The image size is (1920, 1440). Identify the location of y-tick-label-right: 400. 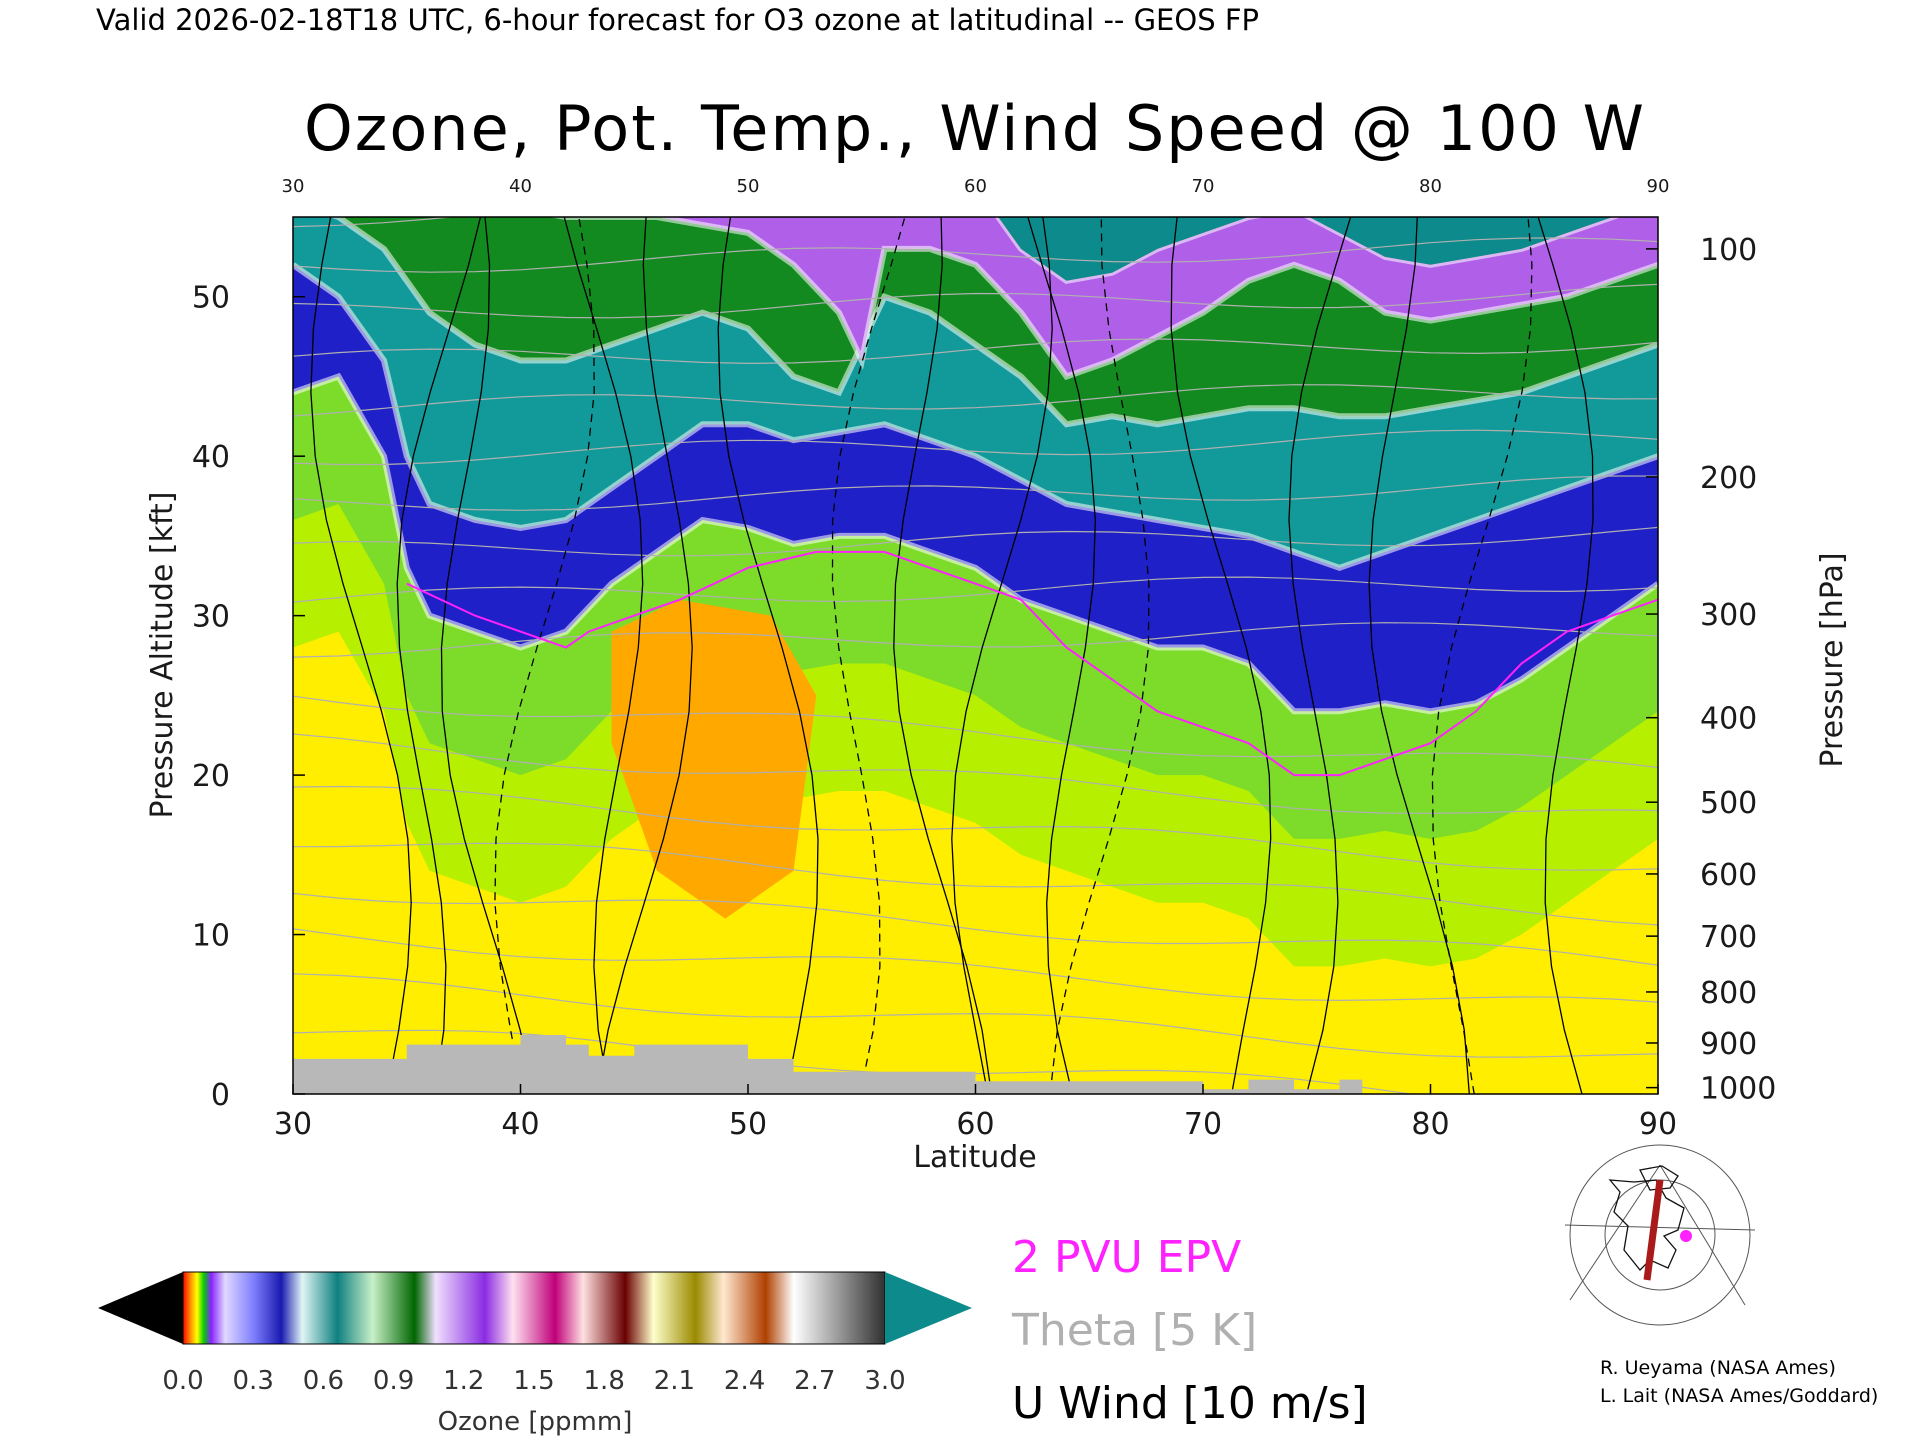
(1728, 719).